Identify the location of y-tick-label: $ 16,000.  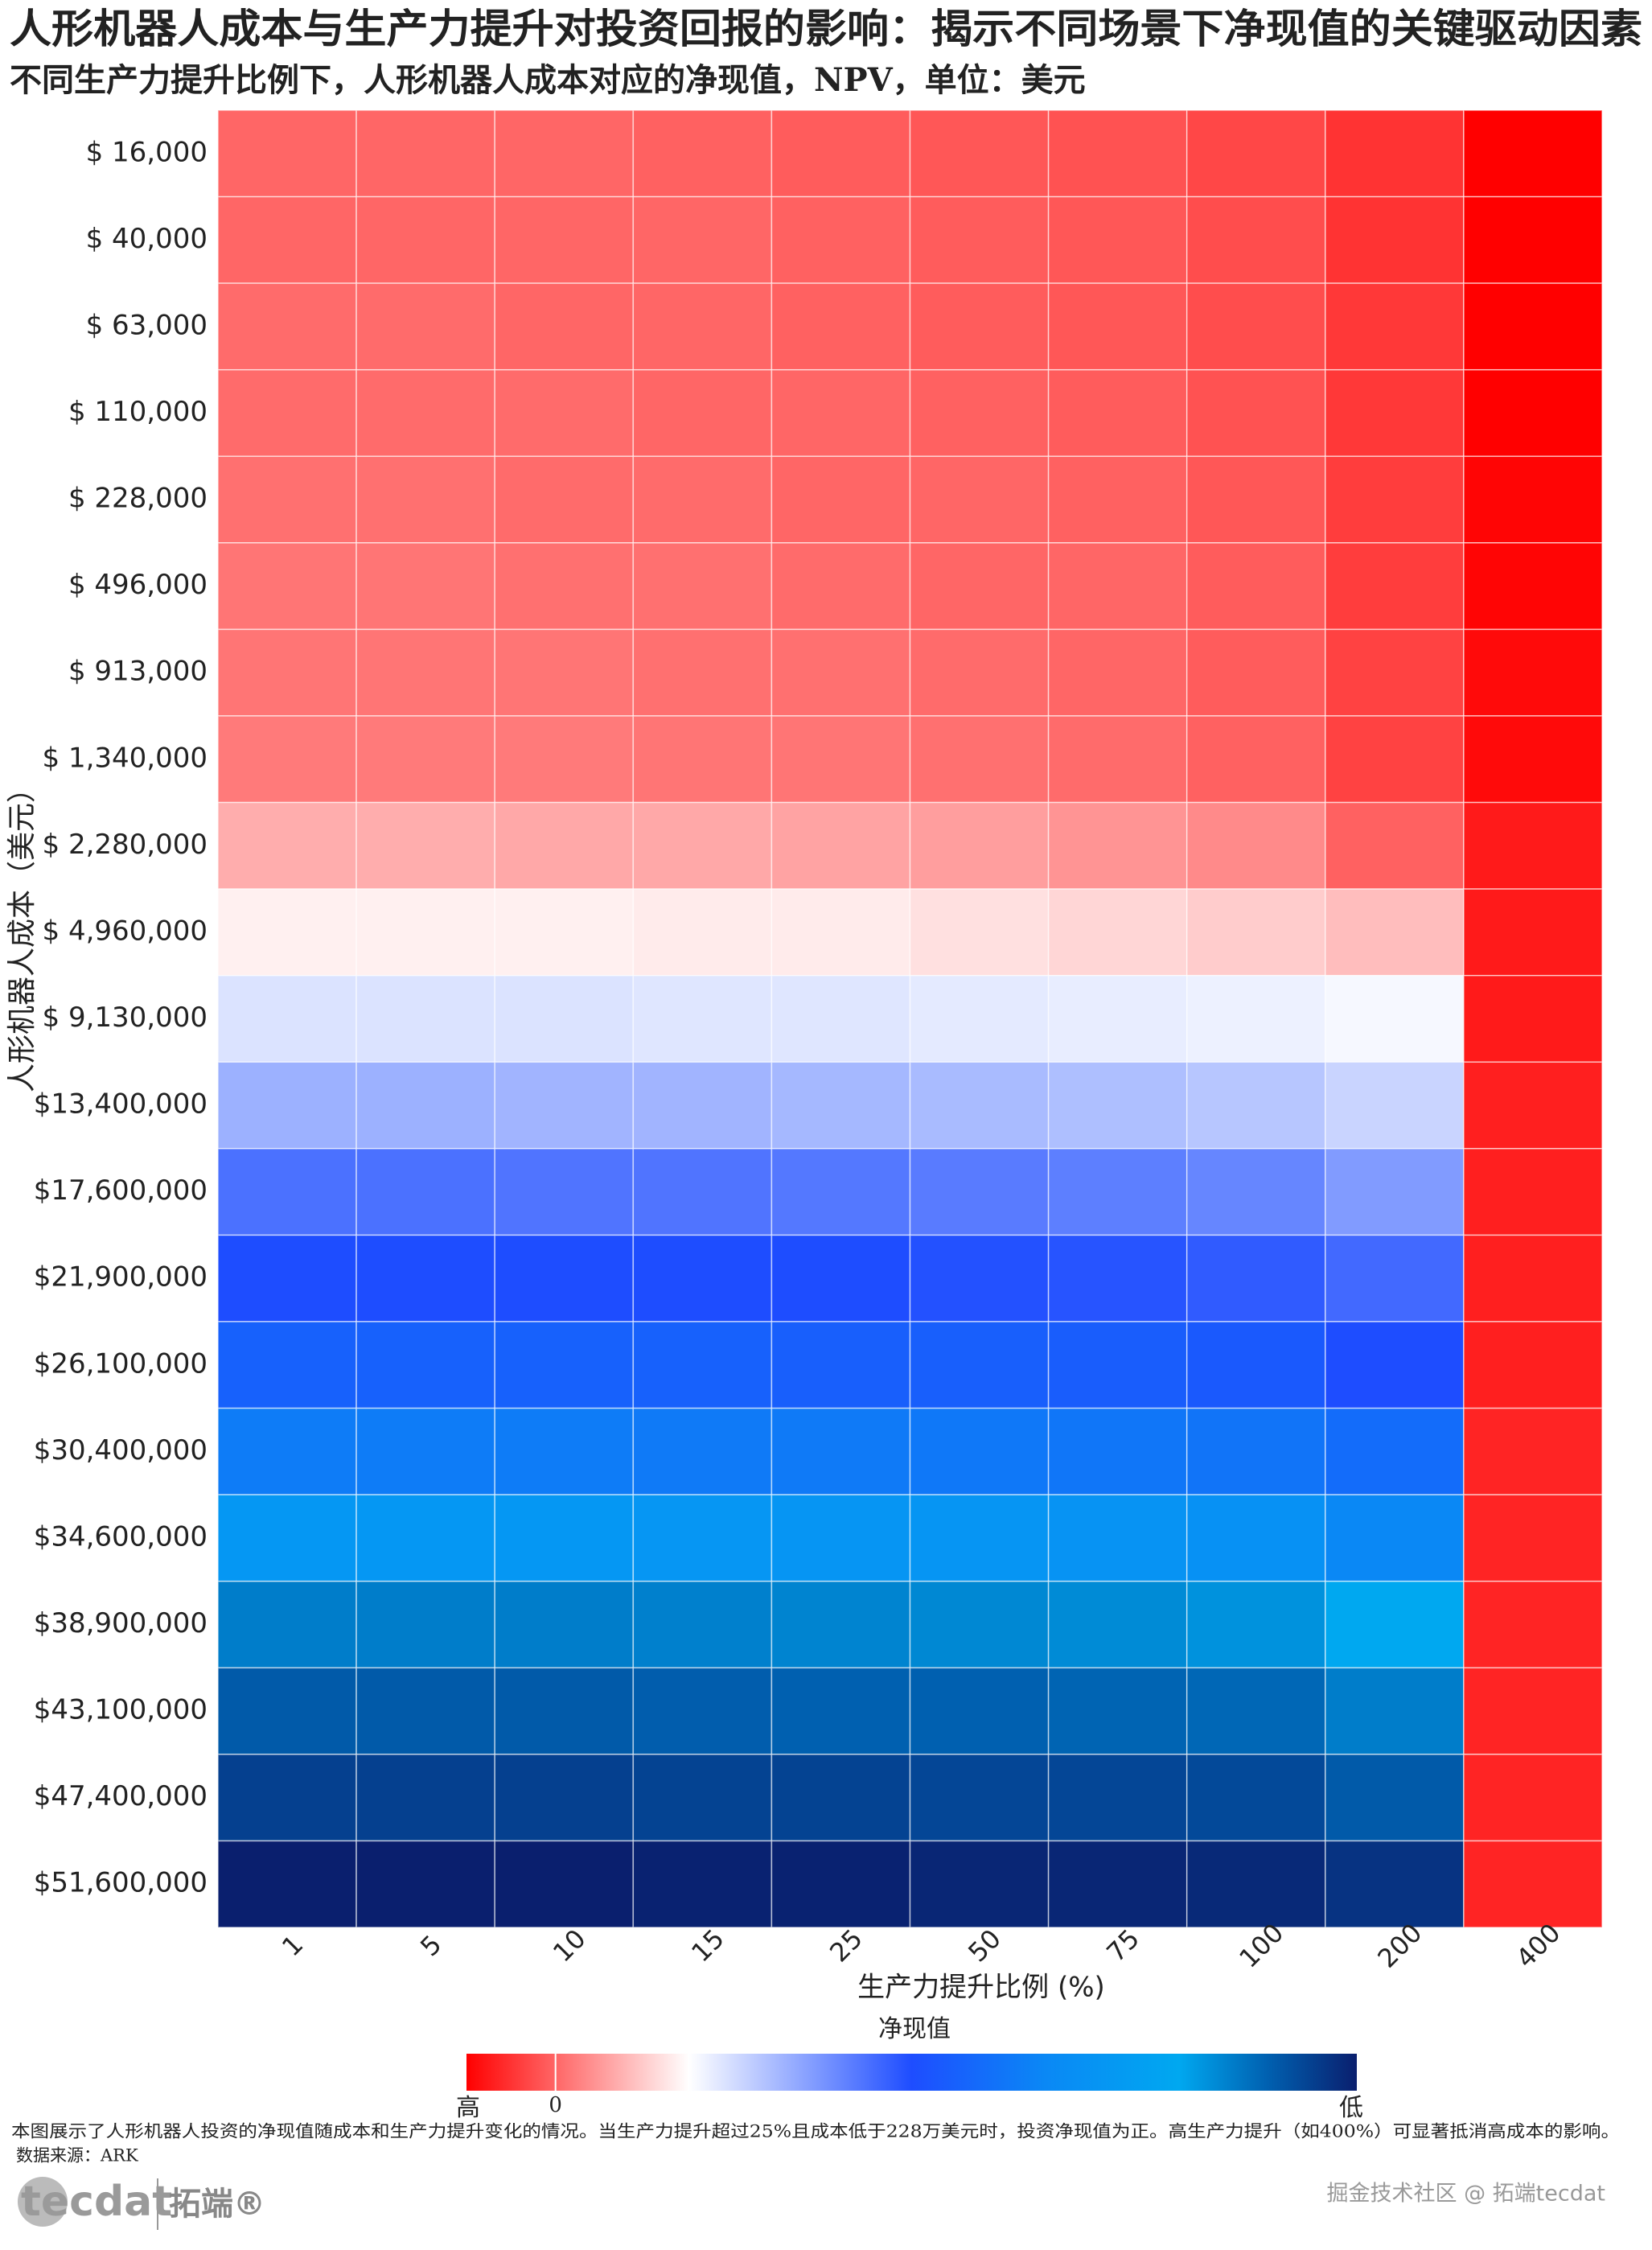
(147, 152).